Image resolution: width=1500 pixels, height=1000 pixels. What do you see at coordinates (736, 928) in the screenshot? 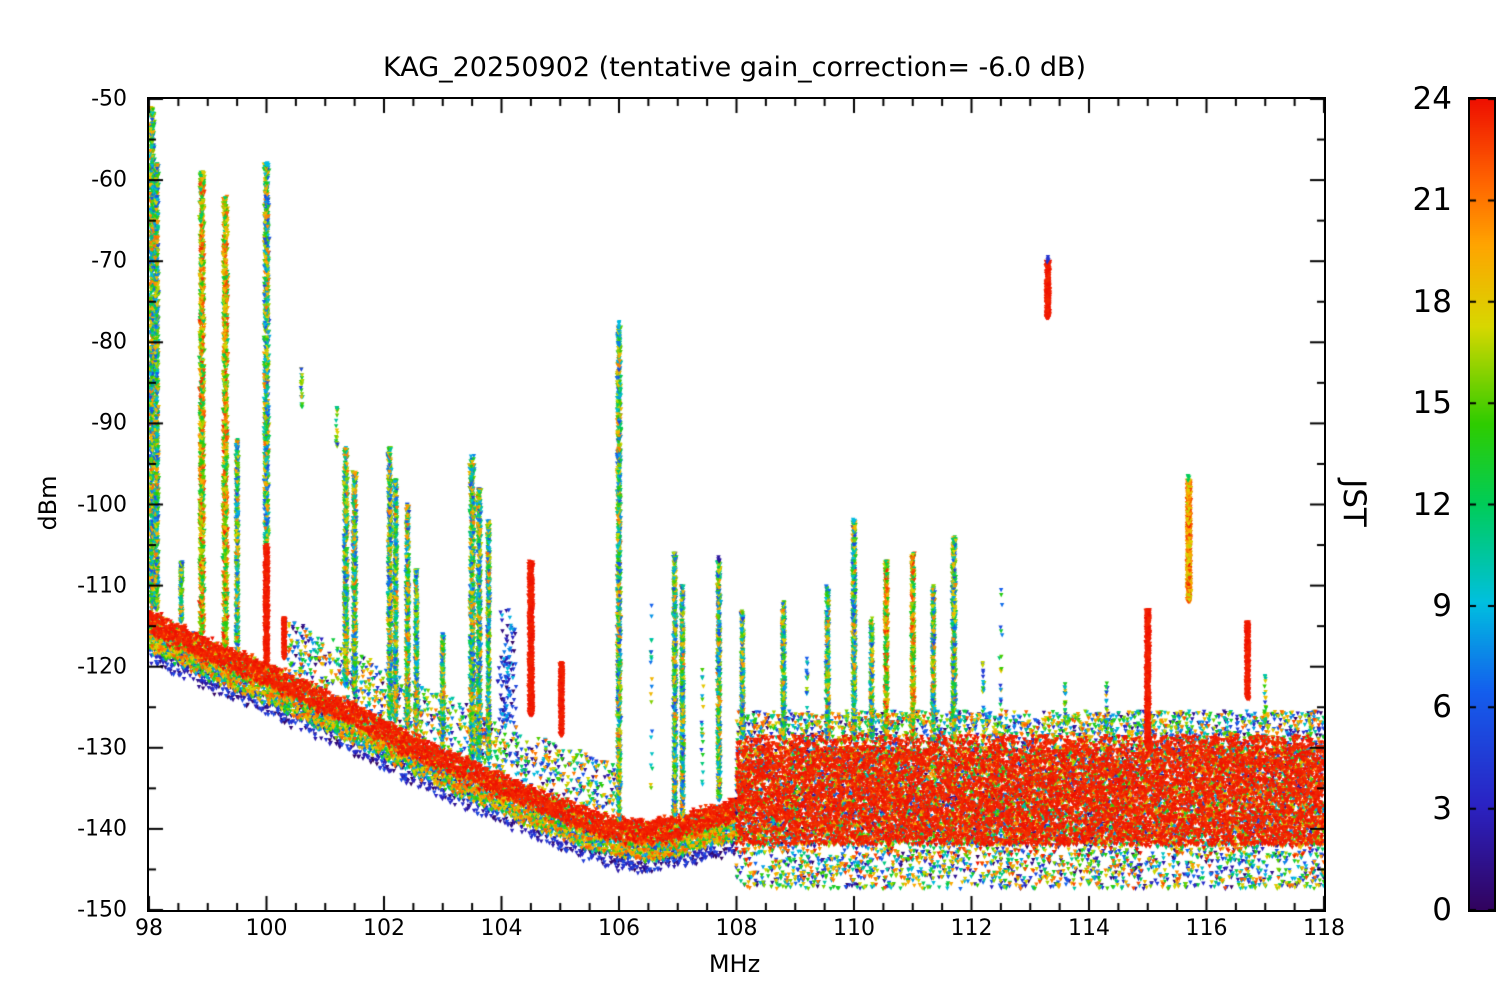
I see `x-tick-label: 108` at bounding box center [736, 928].